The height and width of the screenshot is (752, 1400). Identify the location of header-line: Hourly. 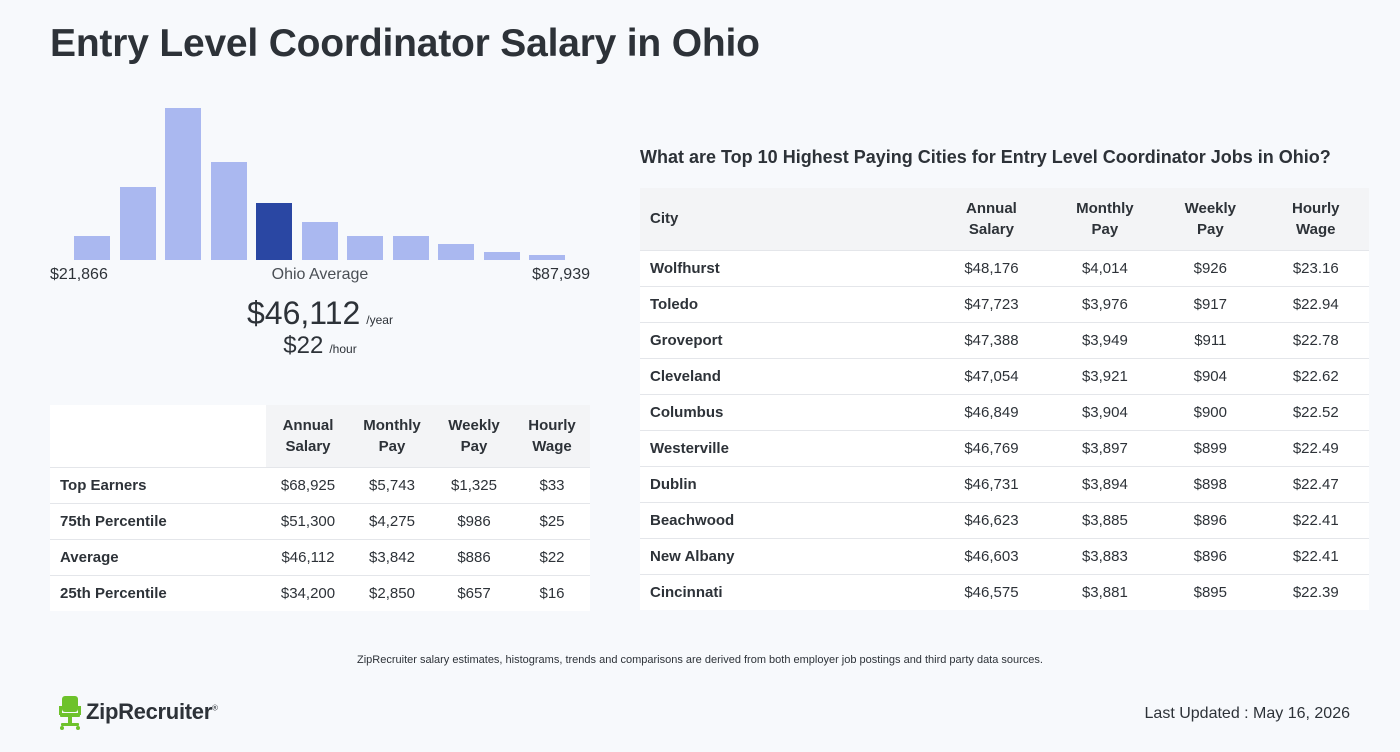
(1316, 208).